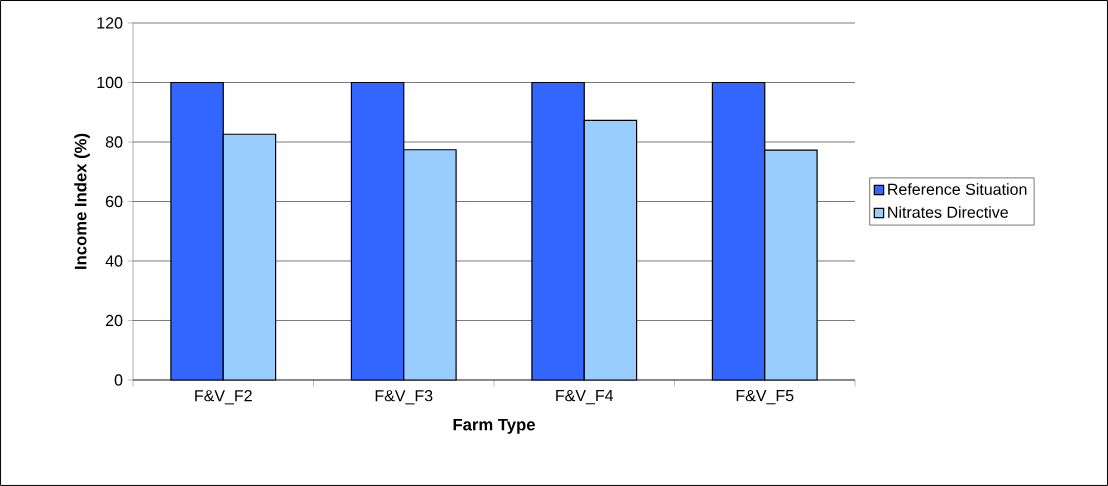 The width and height of the screenshot is (1108, 486). What do you see at coordinates (110, 82) in the screenshot?
I see `y-tick-label: 100` at bounding box center [110, 82].